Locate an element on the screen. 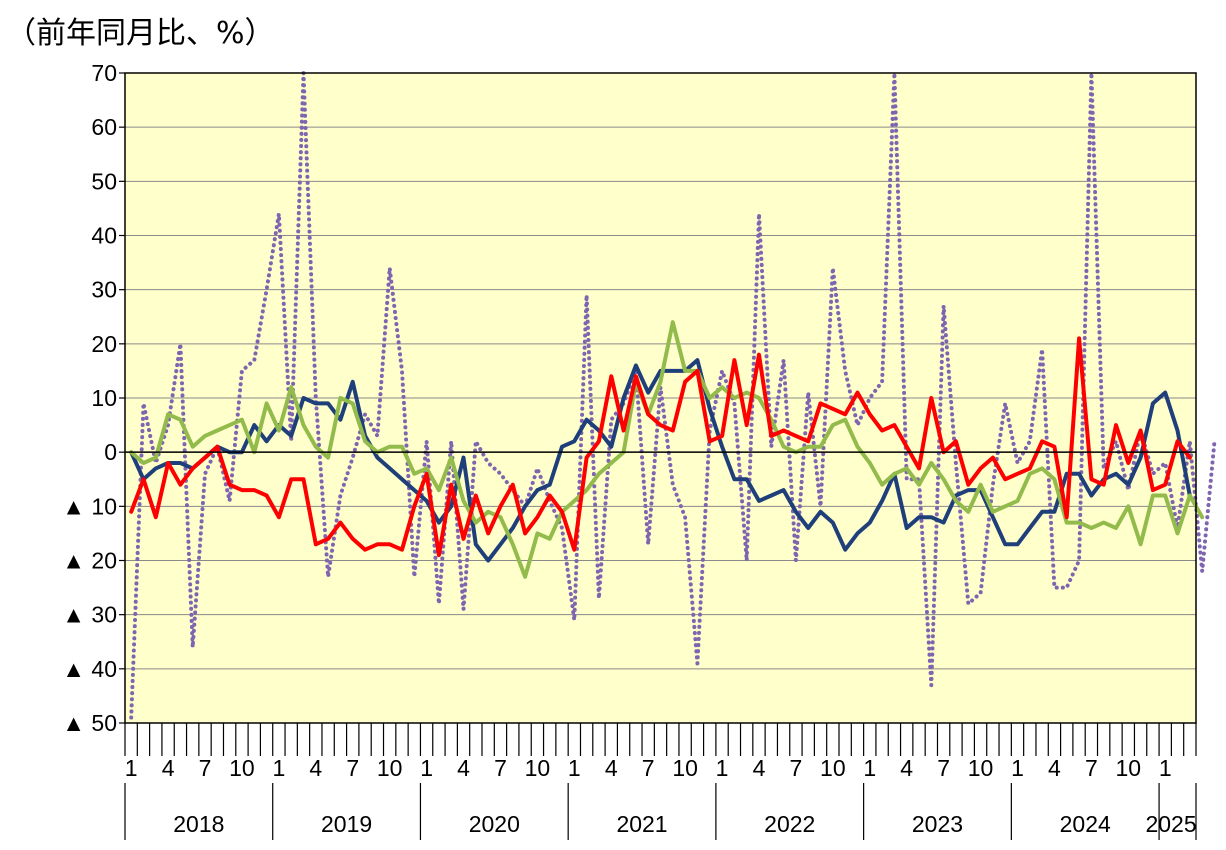 Image resolution: width=1226 pixels, height=850 pixels. y-axis: 70 60 50 40 30 20 10 0 ▲ 10 ▲ 20 ▲ 30 ▲ 40 ▲ 50 is located at coordinates (93, 398).